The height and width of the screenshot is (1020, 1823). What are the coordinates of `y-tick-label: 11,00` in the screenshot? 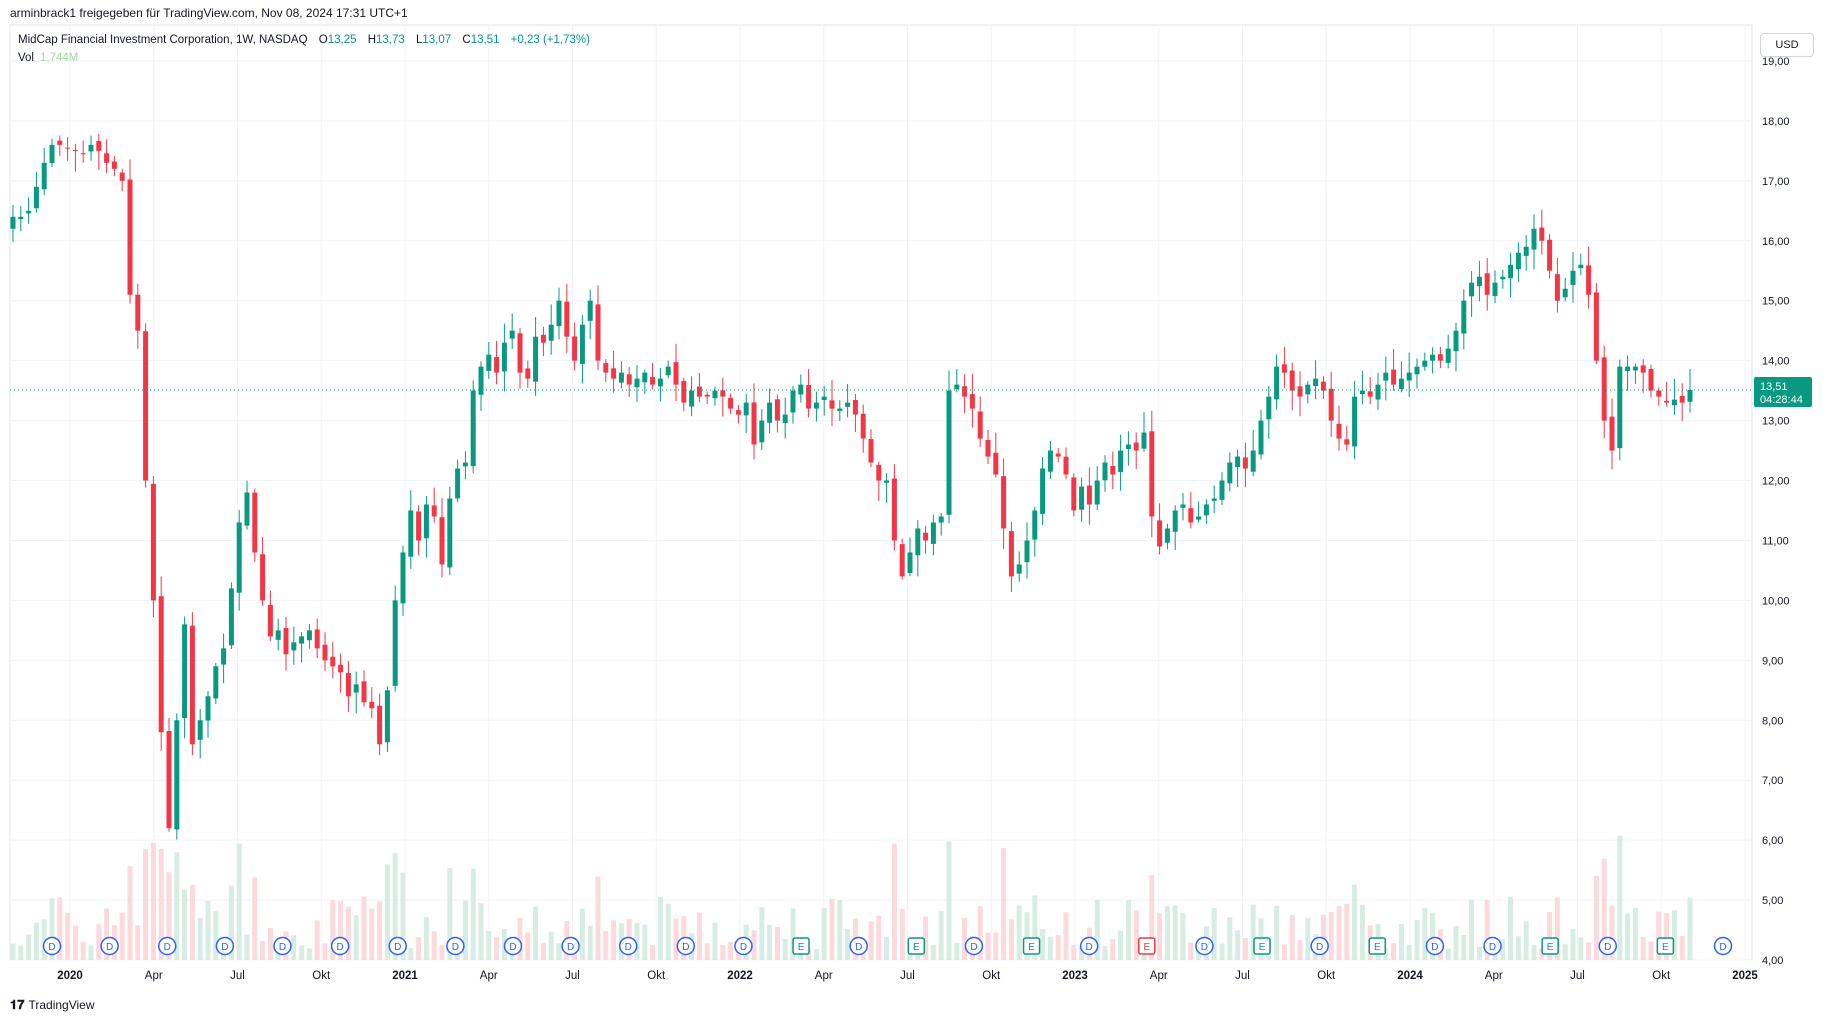 It's located at (1775, 541).